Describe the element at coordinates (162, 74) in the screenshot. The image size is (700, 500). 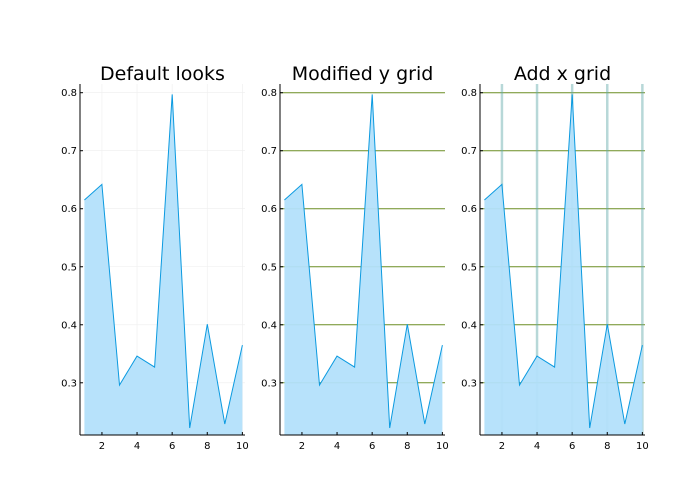
I see `chart-title: Default looks` at that location.